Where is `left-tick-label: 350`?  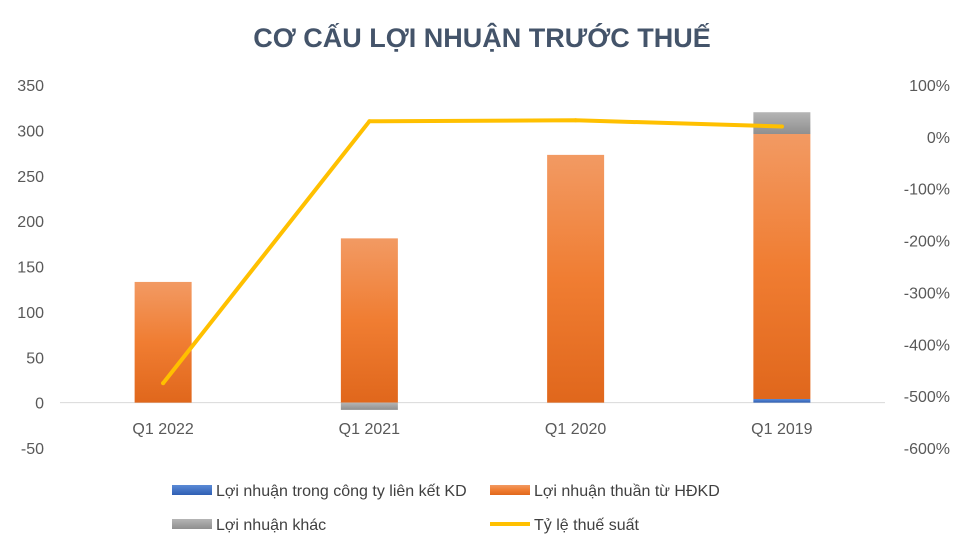 left-tick-label: 350 is located at coordinates (30, 86).